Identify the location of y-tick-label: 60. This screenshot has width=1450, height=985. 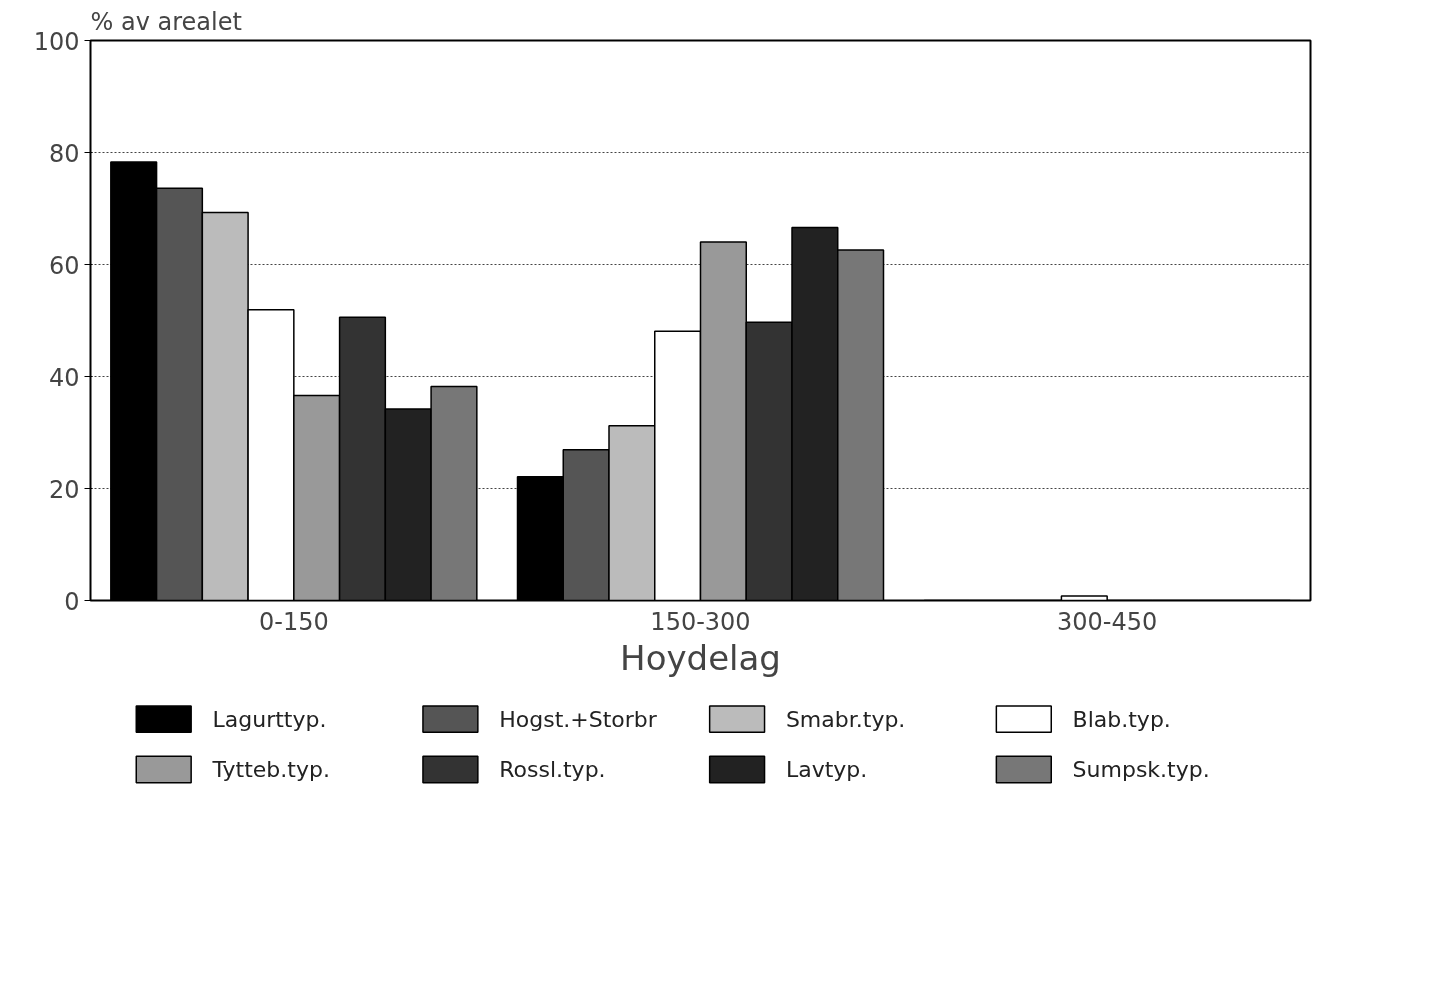
(64, 265).